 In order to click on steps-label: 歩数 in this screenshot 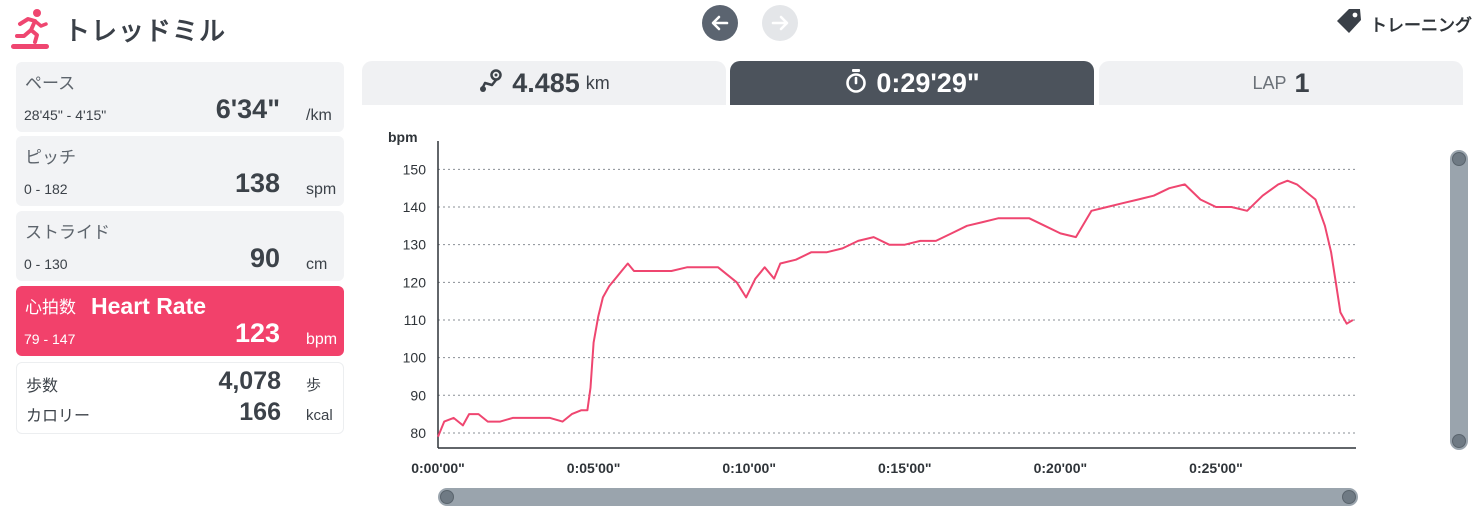, I will do `click(42, 386)`.